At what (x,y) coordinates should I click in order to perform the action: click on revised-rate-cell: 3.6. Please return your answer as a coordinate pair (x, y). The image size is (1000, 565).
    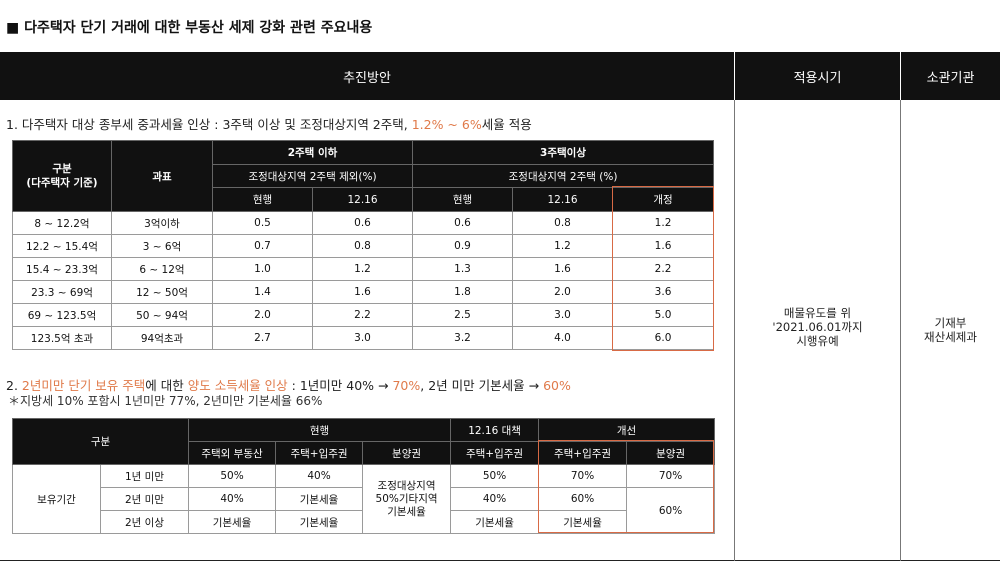
    Looking at the image, I should click on (663, 292).